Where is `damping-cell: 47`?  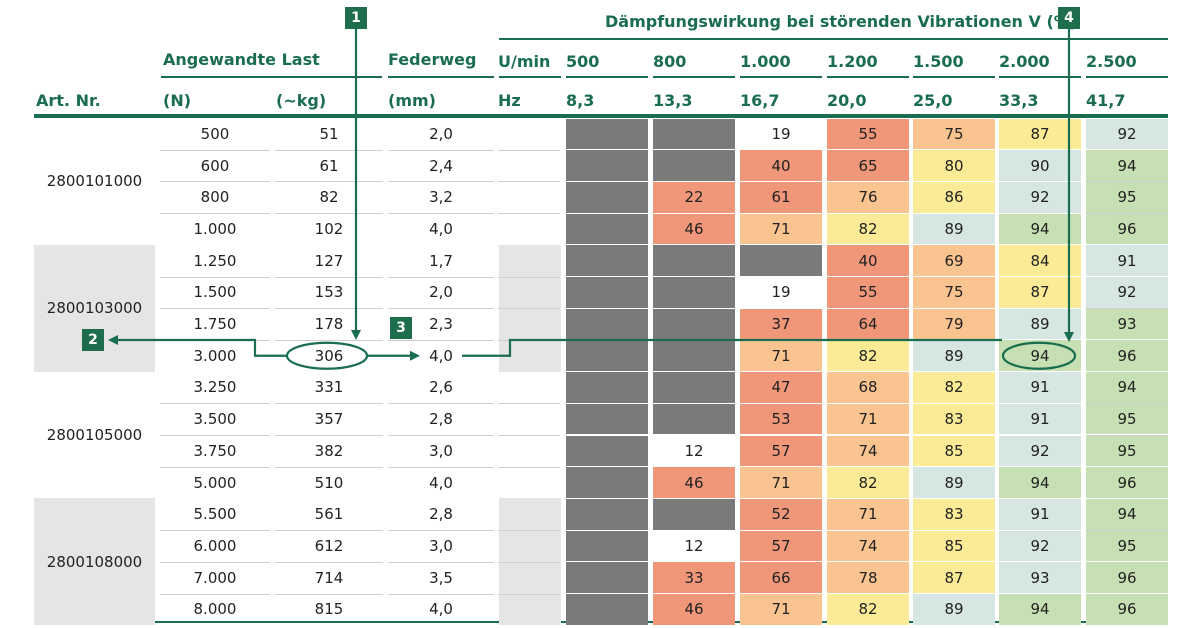 damping-cell: 47 is located at coordinates (781, 387).